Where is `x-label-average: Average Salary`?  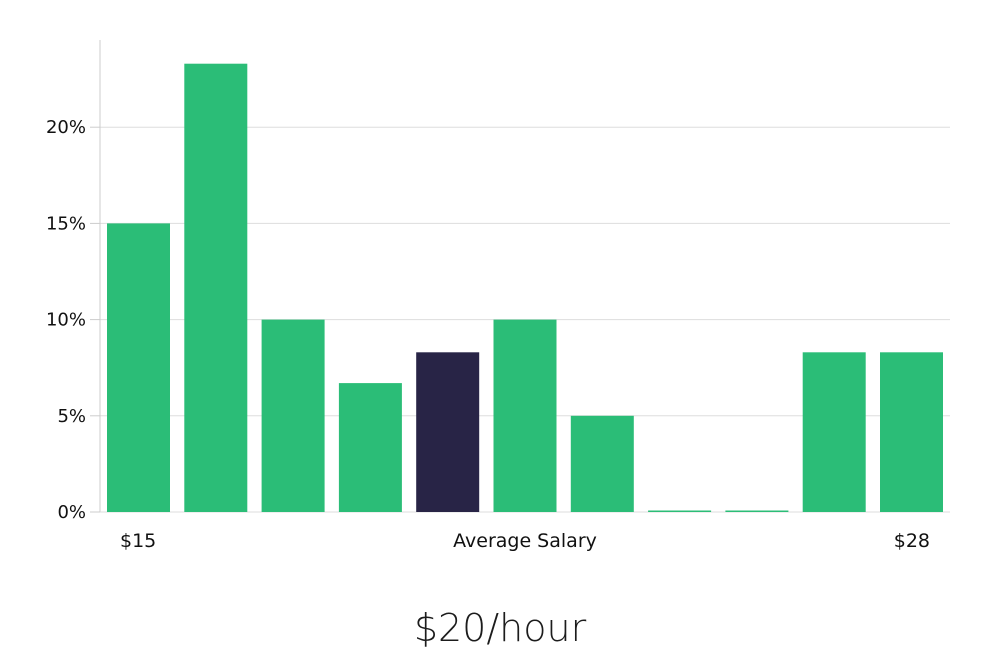
x-label-average: Average Salary is located at coordinates (525, 541).